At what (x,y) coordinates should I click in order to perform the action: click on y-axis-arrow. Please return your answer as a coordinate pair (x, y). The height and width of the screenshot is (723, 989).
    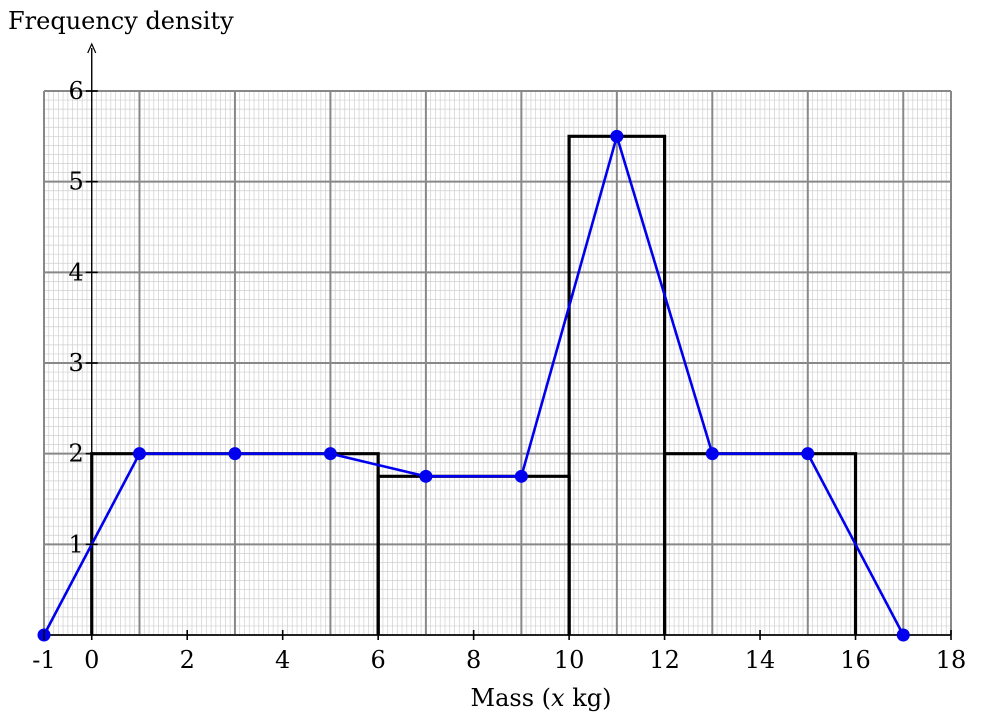
    Looking at the image, I should click on (92, 48).